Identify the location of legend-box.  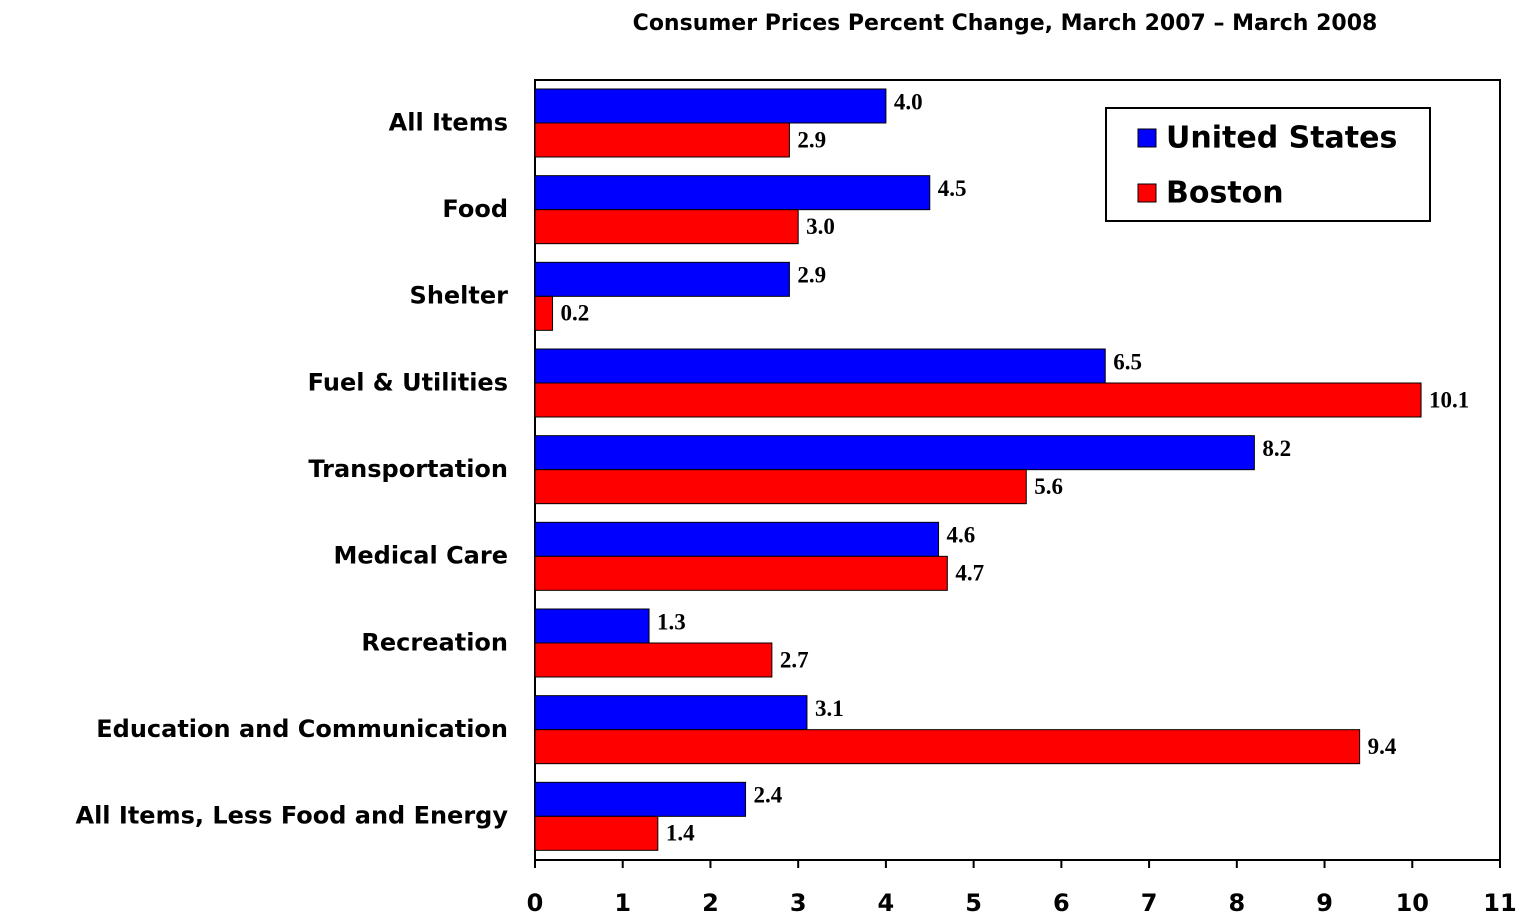
(1268, 164).